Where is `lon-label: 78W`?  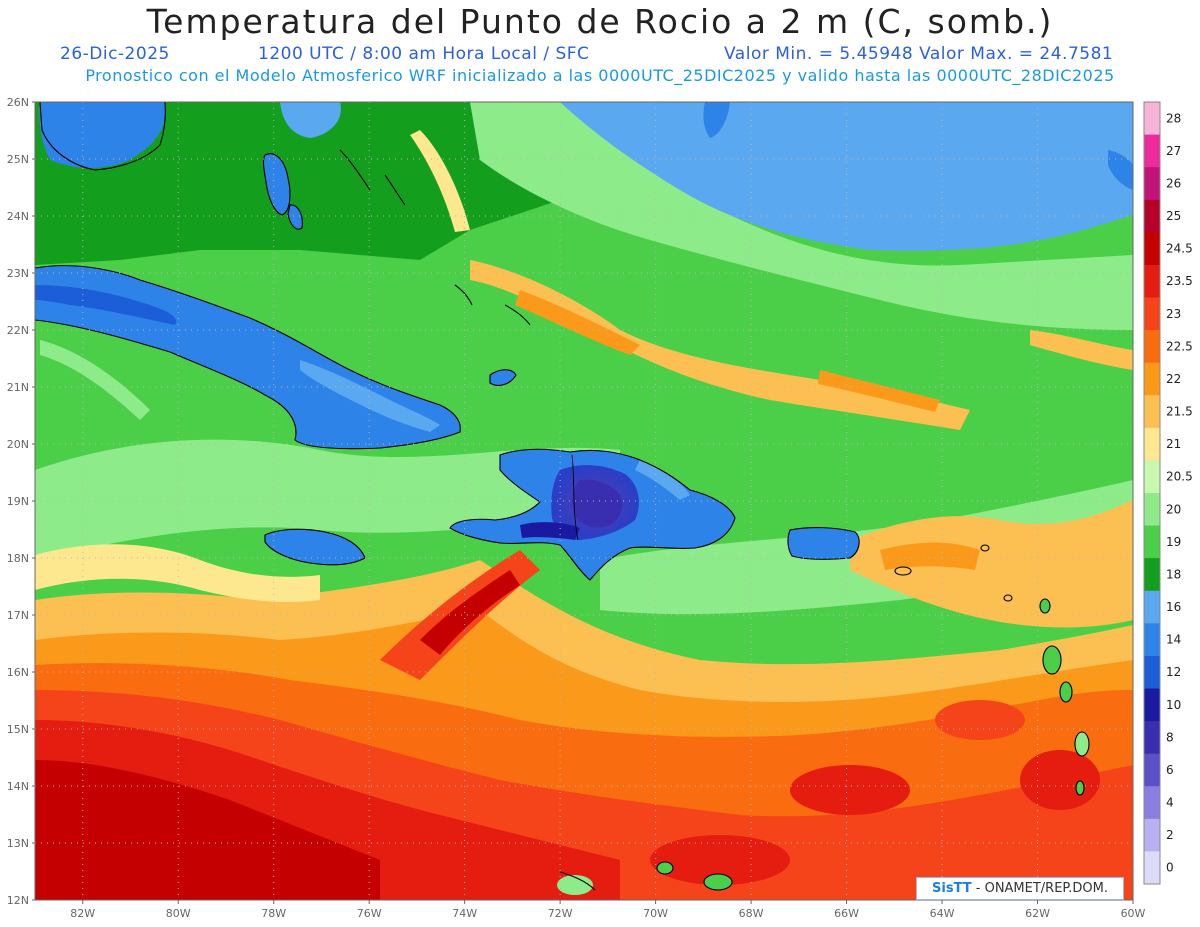 lon-label: 78W is located at coordinates (273, 913).